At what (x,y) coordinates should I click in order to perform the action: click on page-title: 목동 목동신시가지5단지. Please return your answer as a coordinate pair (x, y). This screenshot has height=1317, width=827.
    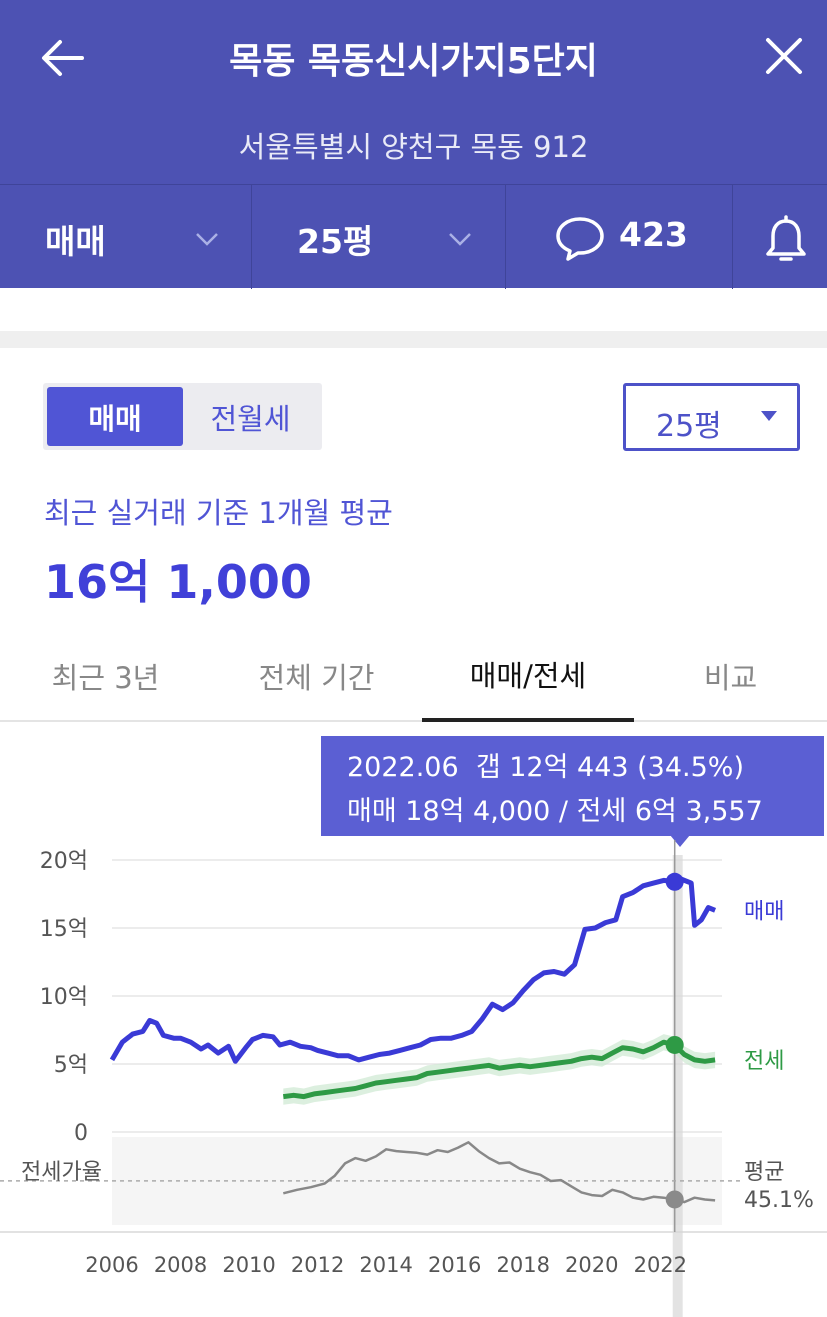
    Looking at the image, I should click on (413, 61).